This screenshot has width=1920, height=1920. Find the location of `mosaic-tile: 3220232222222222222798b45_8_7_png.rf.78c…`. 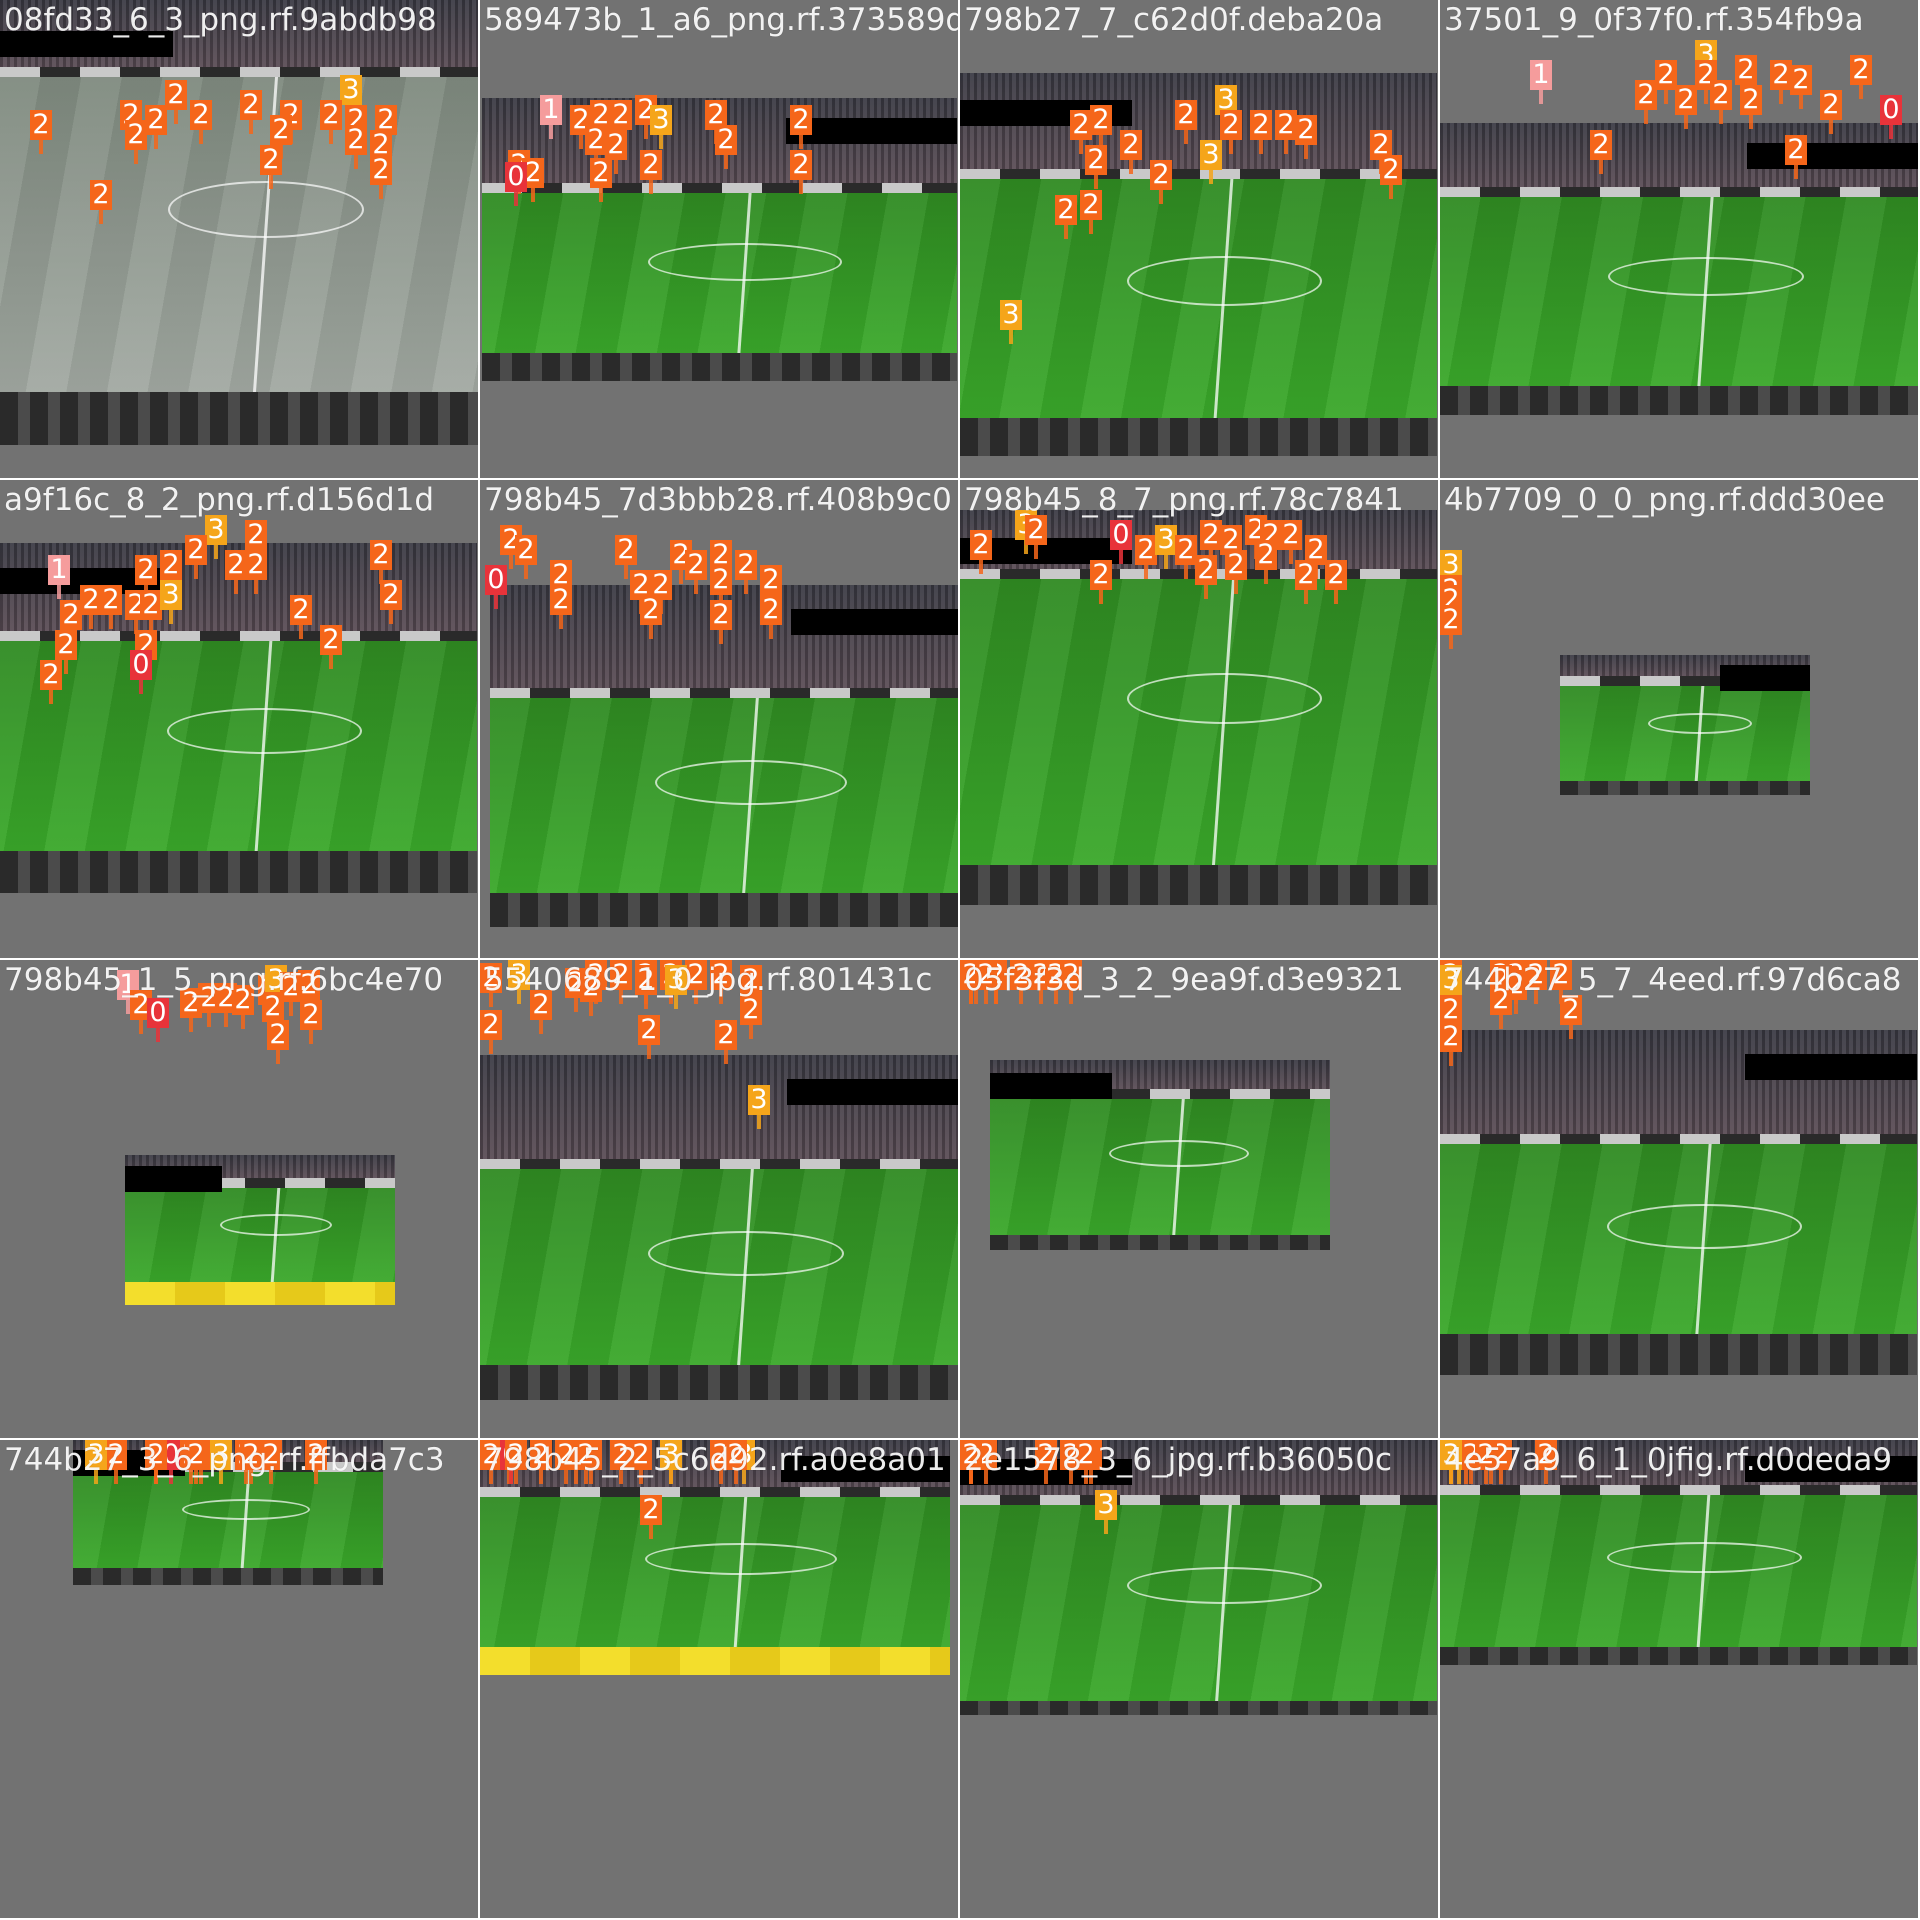

mosaic-tile: 3220232222222222222798b45_8_7_png.rf.78c… is located at coordinates (1200, 720).